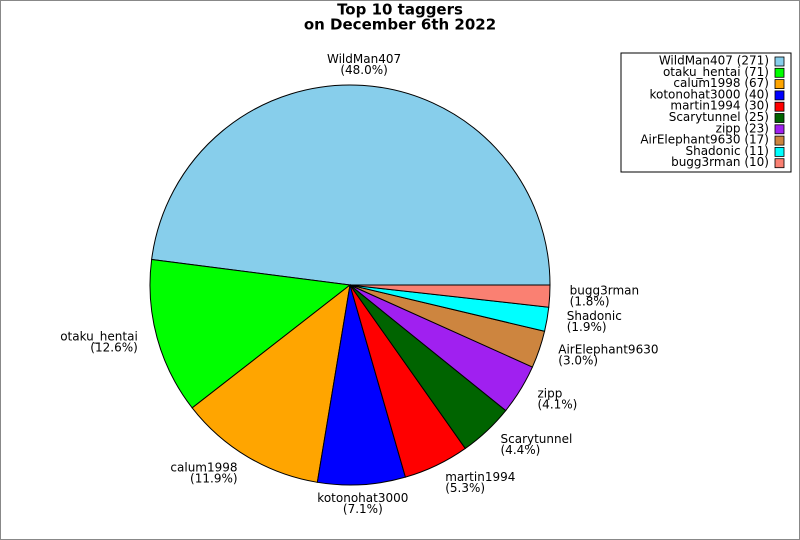 The image size is (800, 540). What do you see at coordinates (558, 405) in the screenshot?
I see `slice-percent: (4.1%)` at bounding box center [558, 405].